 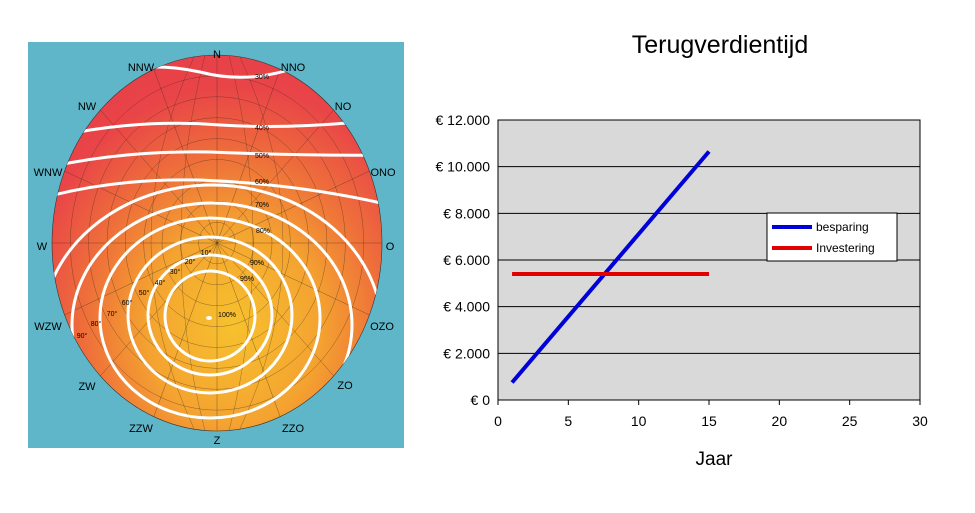 What do you see at coordinates (190, 262) in the screenshot?
I see `angle-label: 20°` at bounding box center [190, 262].